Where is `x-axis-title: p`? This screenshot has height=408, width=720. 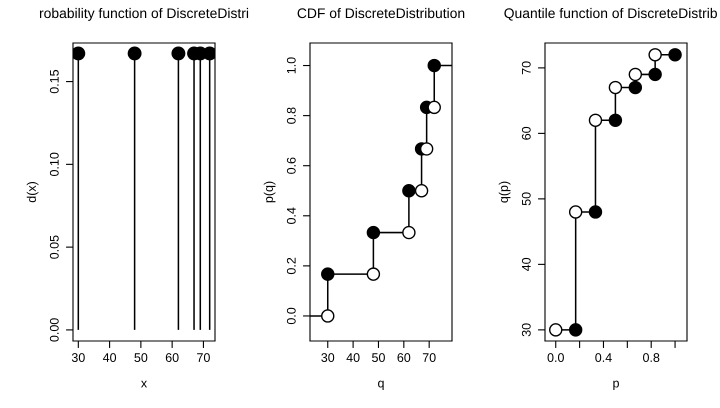
x-axis-title: p is located at coordinates (616, 385).